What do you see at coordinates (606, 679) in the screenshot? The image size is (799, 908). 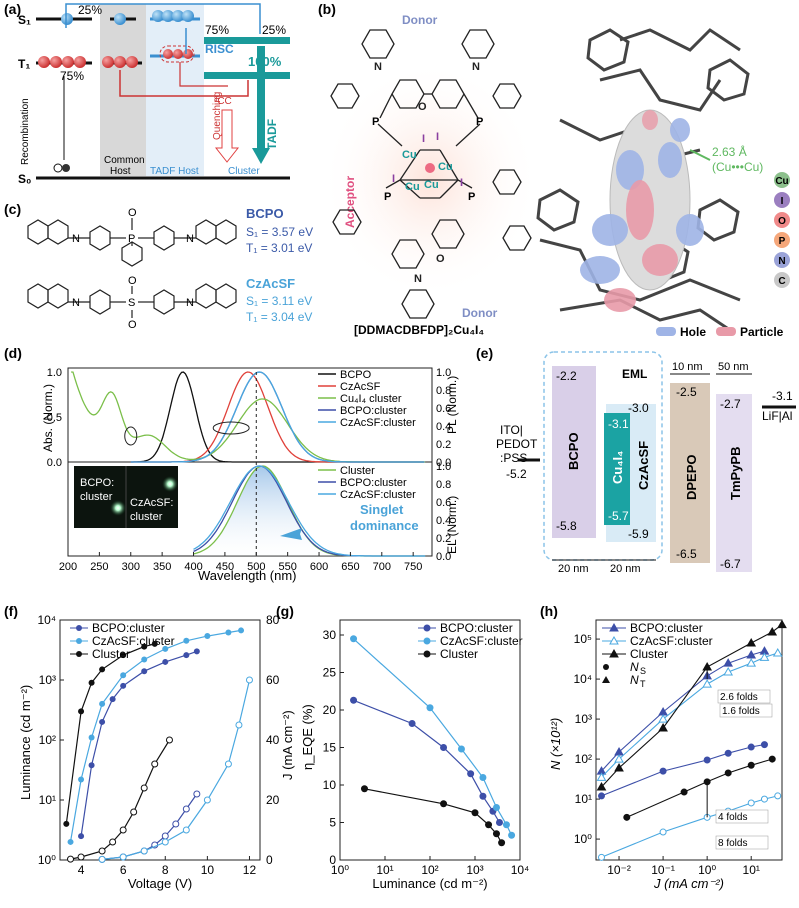 I see `h-legend-nt-marker` at bounding box center [606, 679].